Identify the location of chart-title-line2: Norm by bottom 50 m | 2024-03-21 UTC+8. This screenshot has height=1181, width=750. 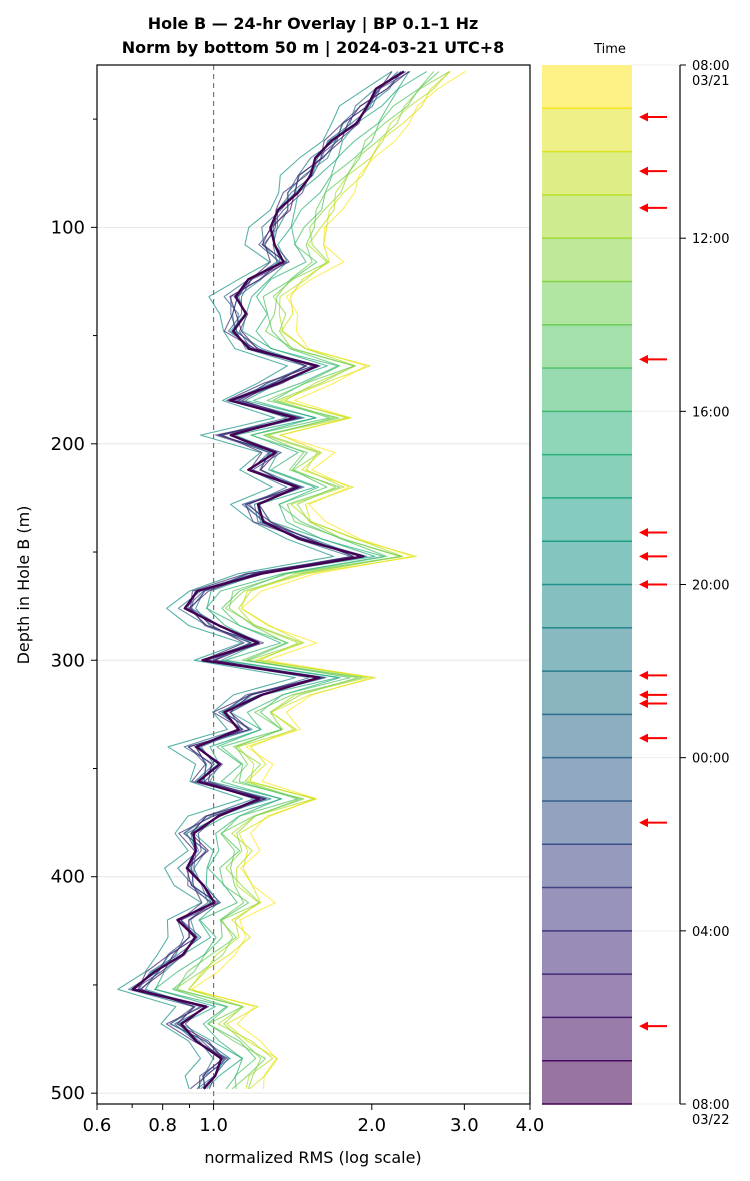
(313, 48).